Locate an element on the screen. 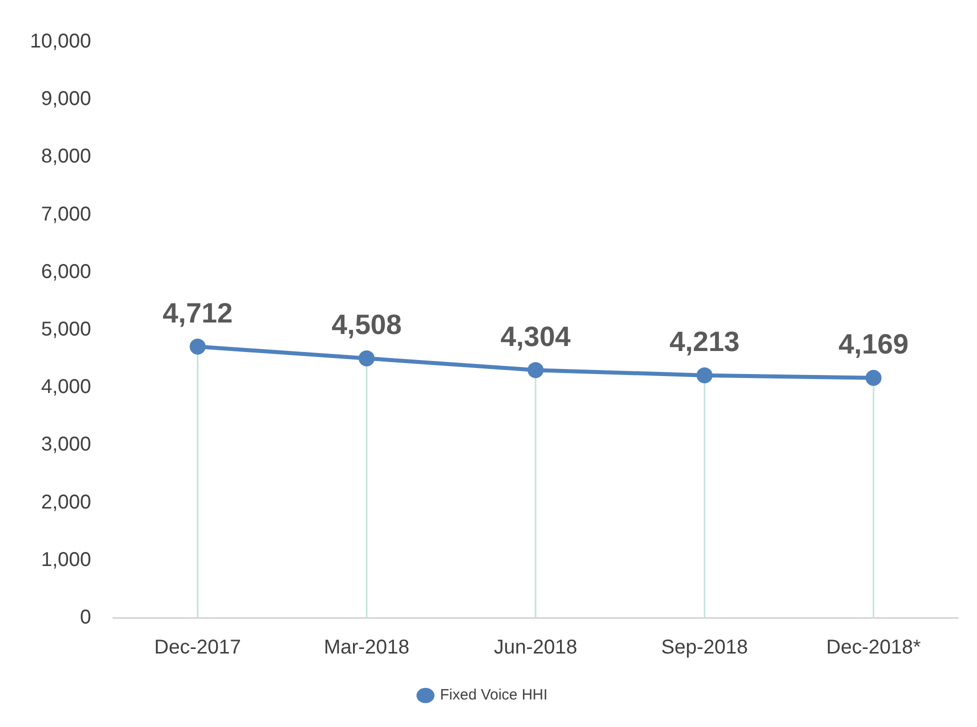  y-tick-label: 9,000 is located at coordinates (66, 99).